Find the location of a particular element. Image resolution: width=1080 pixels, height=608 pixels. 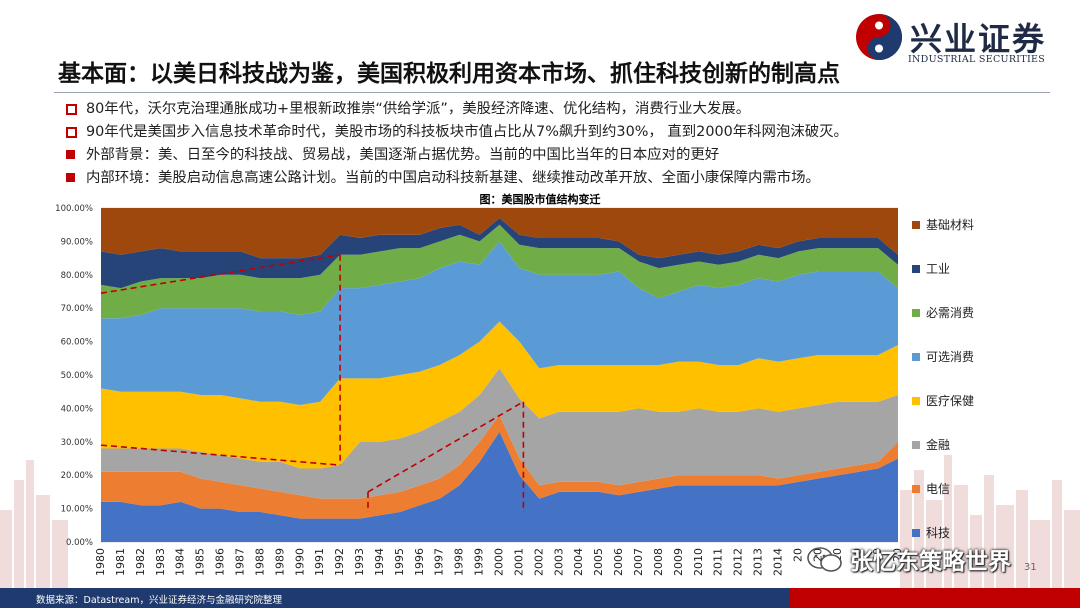

x-tick-label: 2003 is located at coordinates (558, 562).